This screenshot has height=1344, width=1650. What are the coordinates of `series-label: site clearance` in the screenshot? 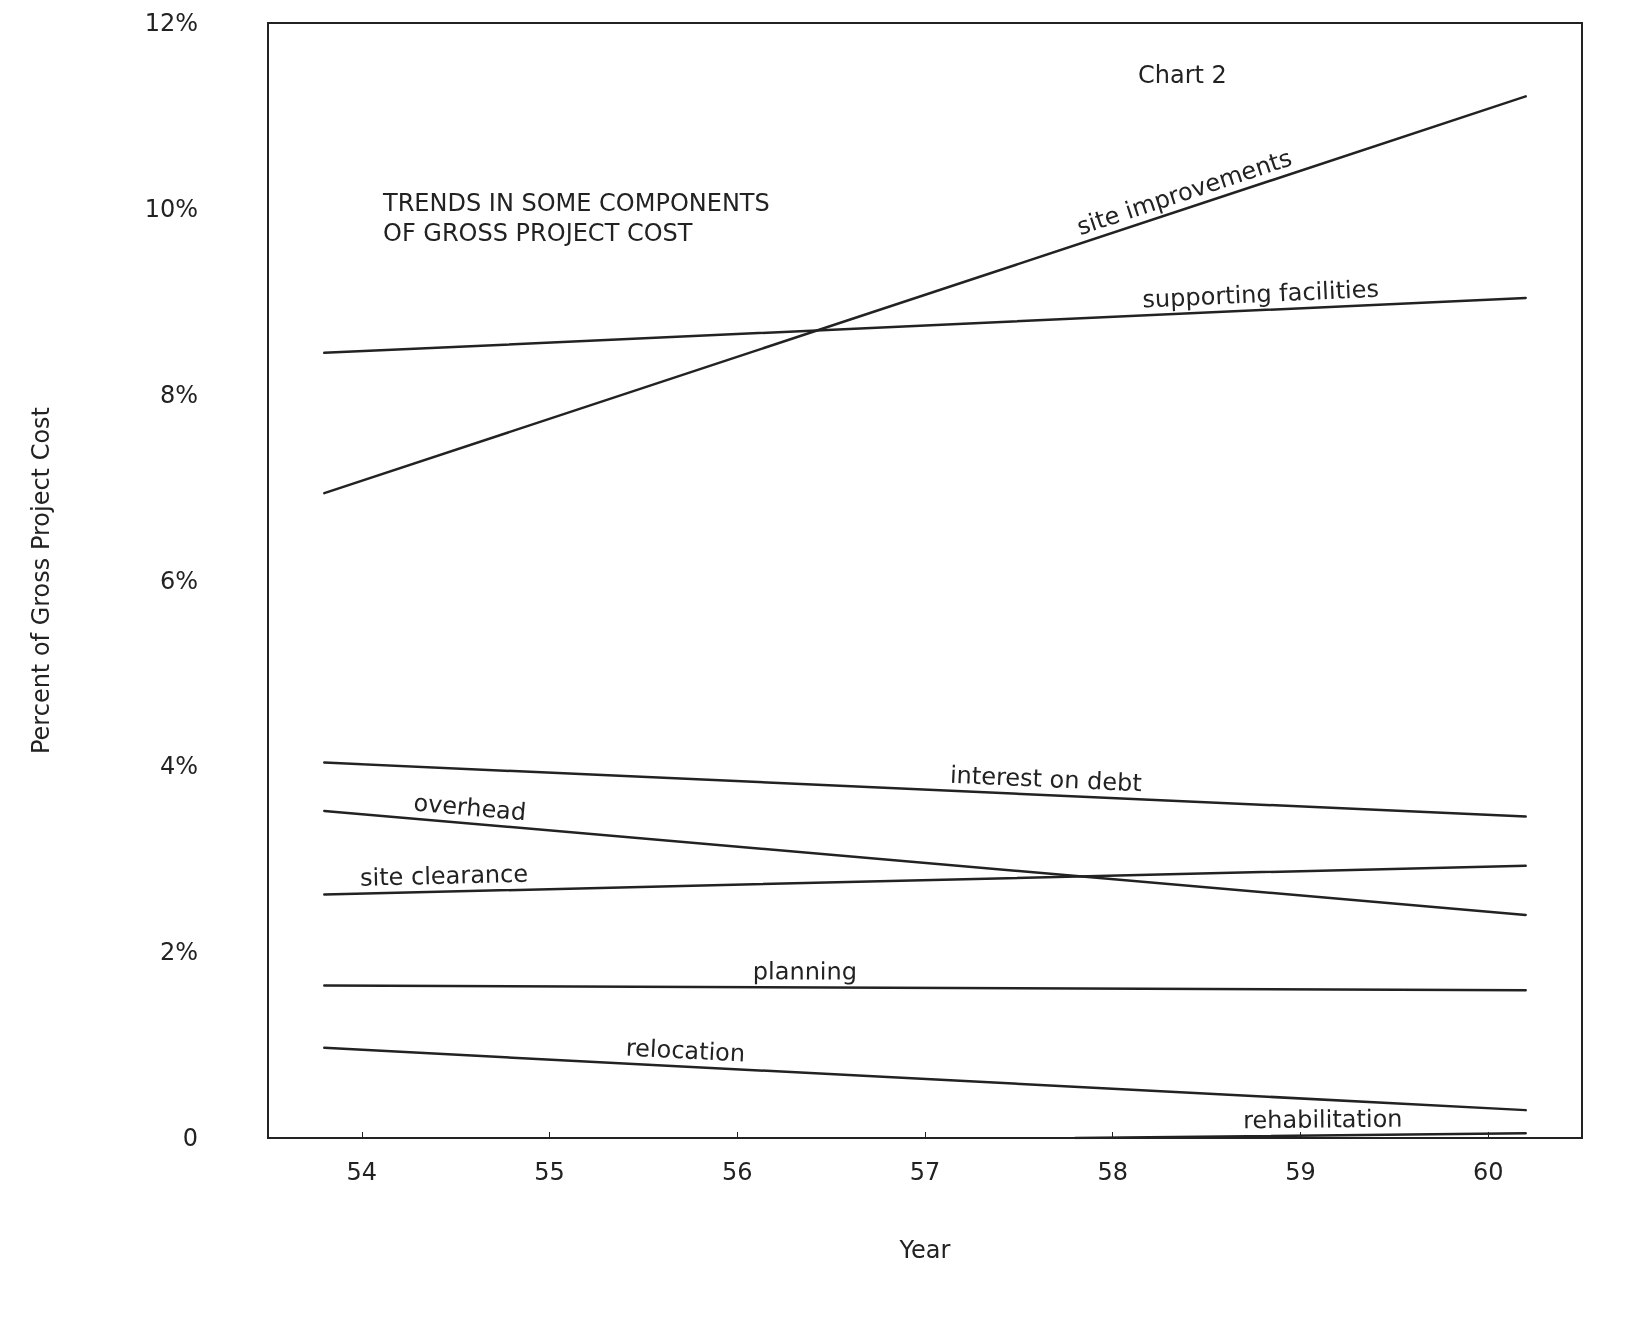 It's located at (444, 875).